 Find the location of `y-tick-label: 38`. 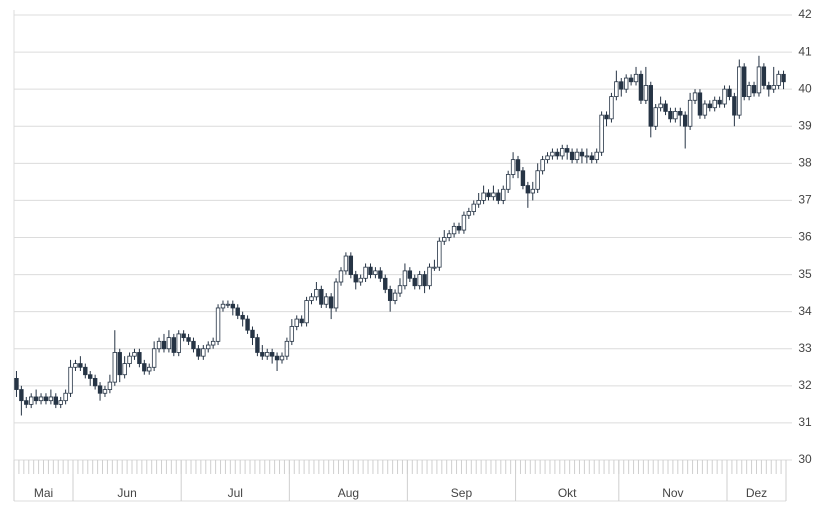

y-tick-label: 38 is located at coordinates (805, 163).